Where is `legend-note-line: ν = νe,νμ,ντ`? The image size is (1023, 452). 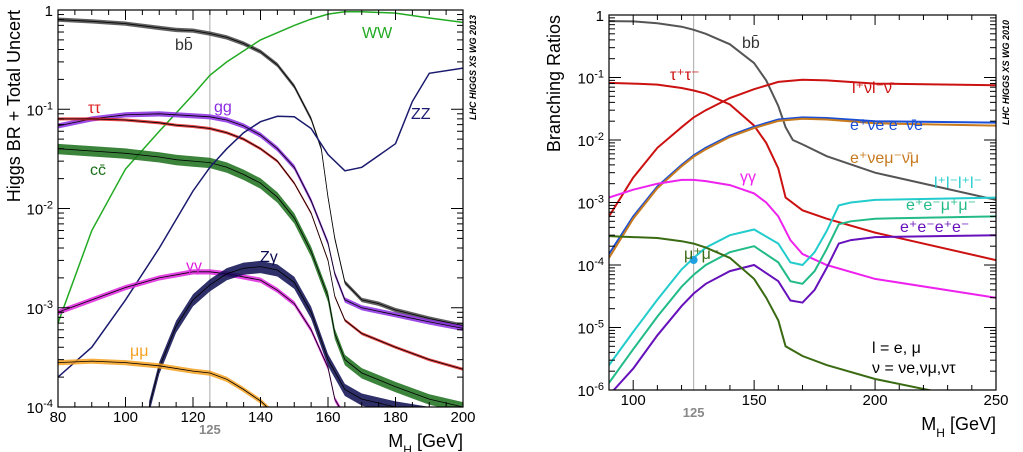 legend-note-line: ν = νe,νμ,ντ is located at coordinates (914, 368).